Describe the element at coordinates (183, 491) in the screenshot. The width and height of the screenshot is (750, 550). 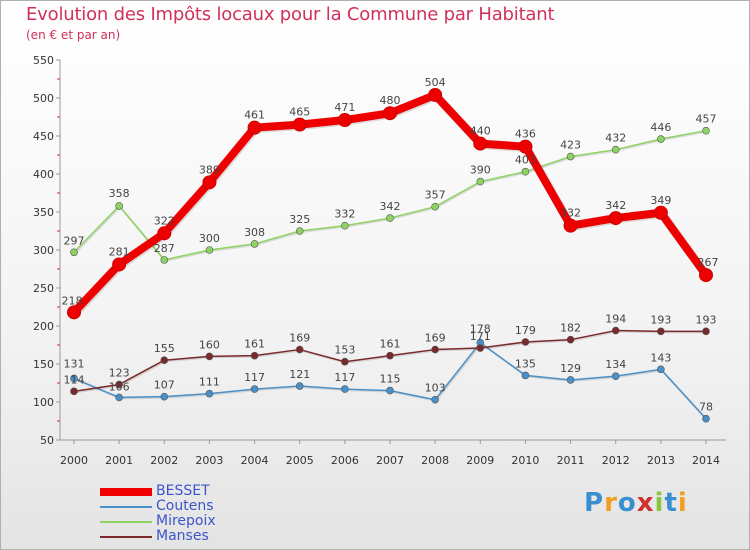
I see `legend-label-besset: BESSET` at that location.